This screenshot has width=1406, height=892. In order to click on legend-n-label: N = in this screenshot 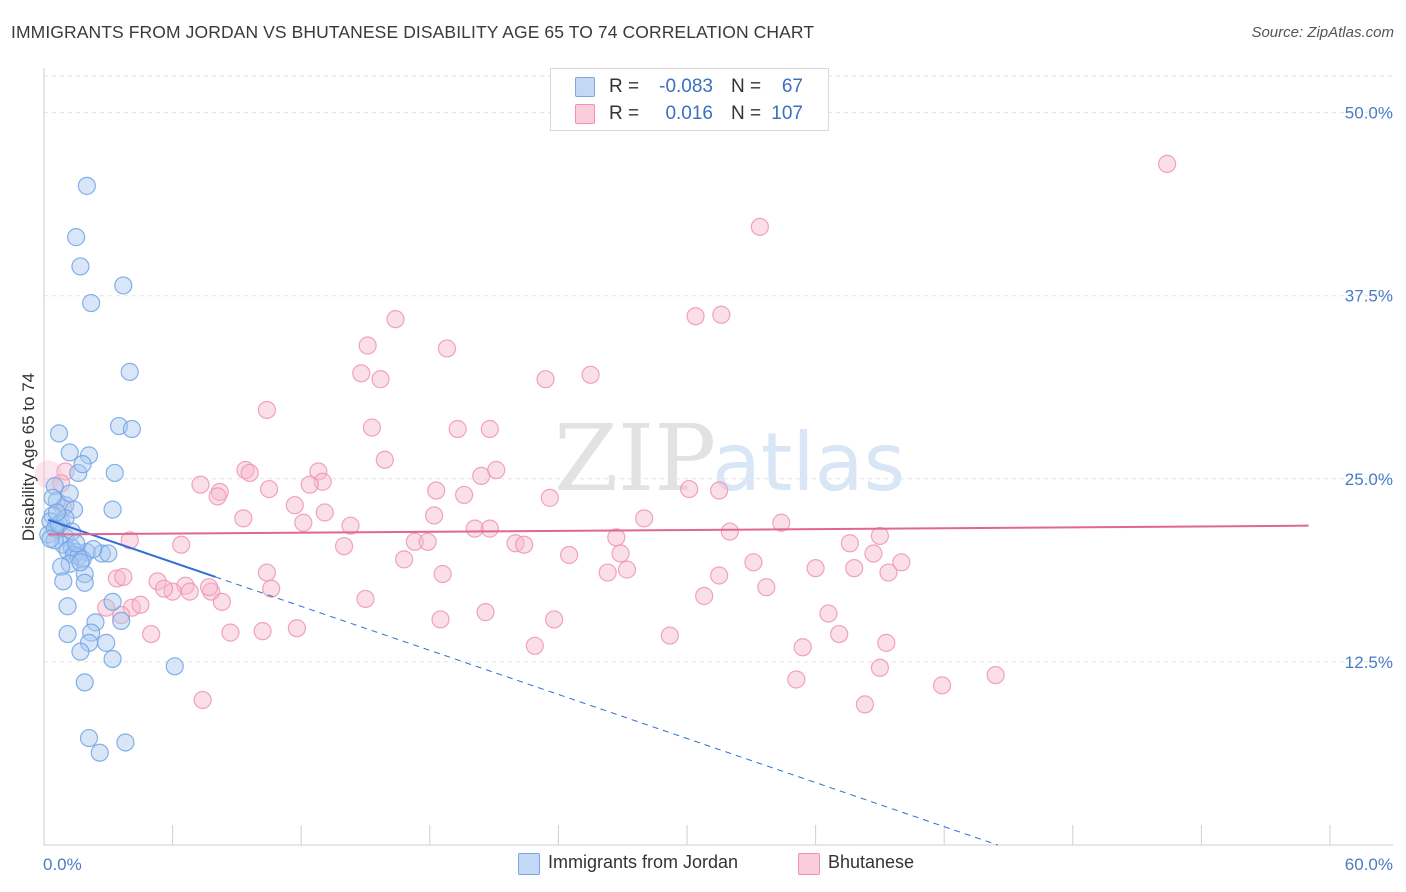, I will do `click(746, 86)`.